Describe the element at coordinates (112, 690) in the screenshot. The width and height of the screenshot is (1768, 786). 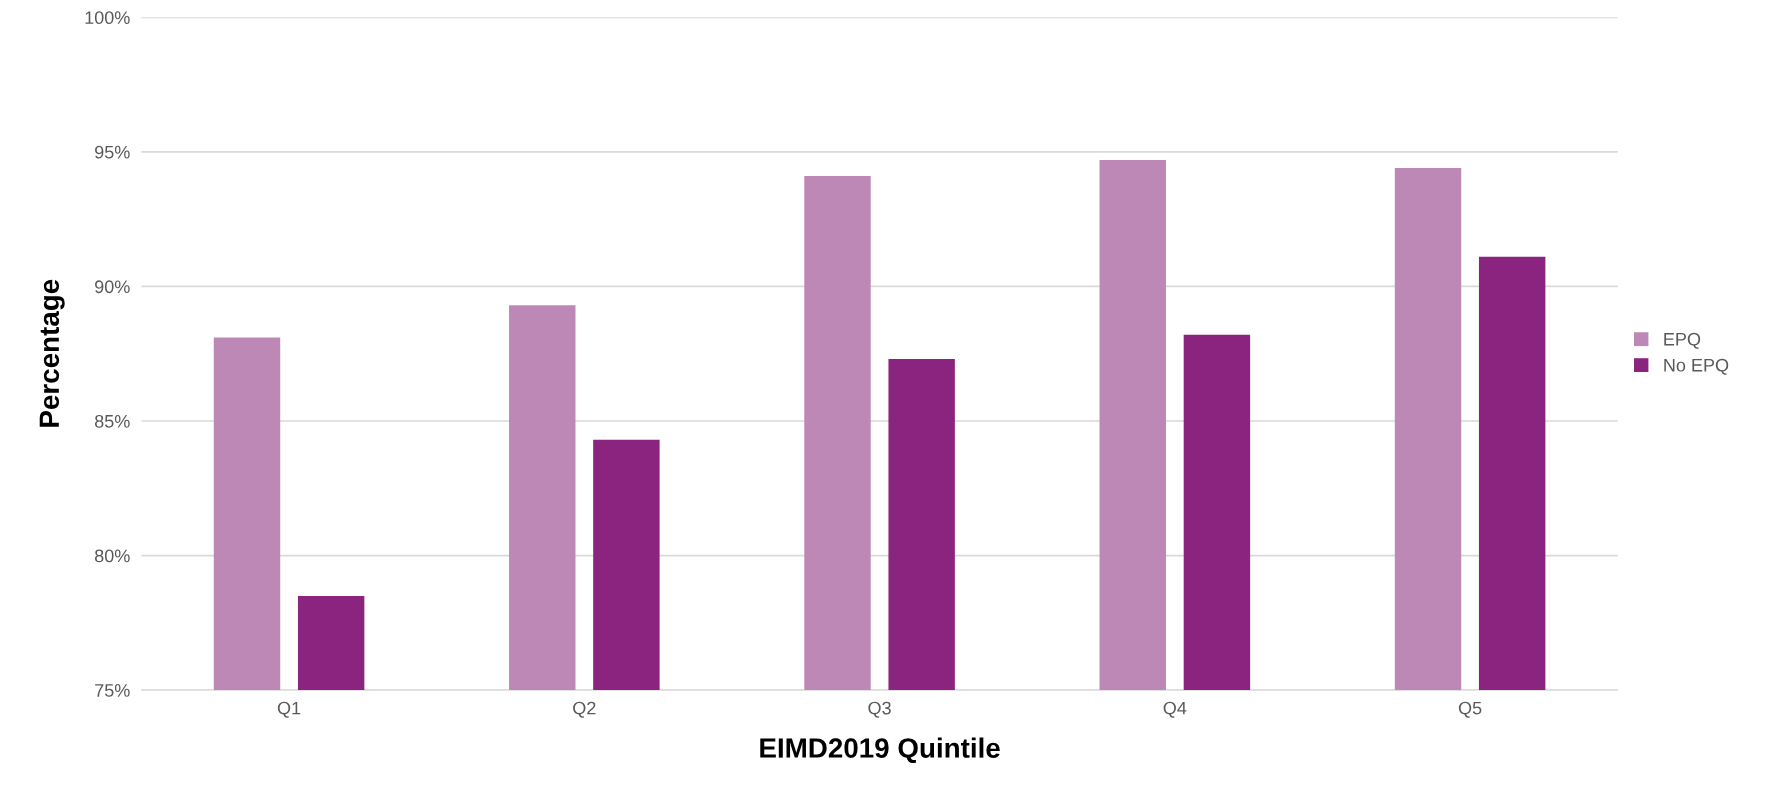
I see `y-tick-label: 75%` at that location.